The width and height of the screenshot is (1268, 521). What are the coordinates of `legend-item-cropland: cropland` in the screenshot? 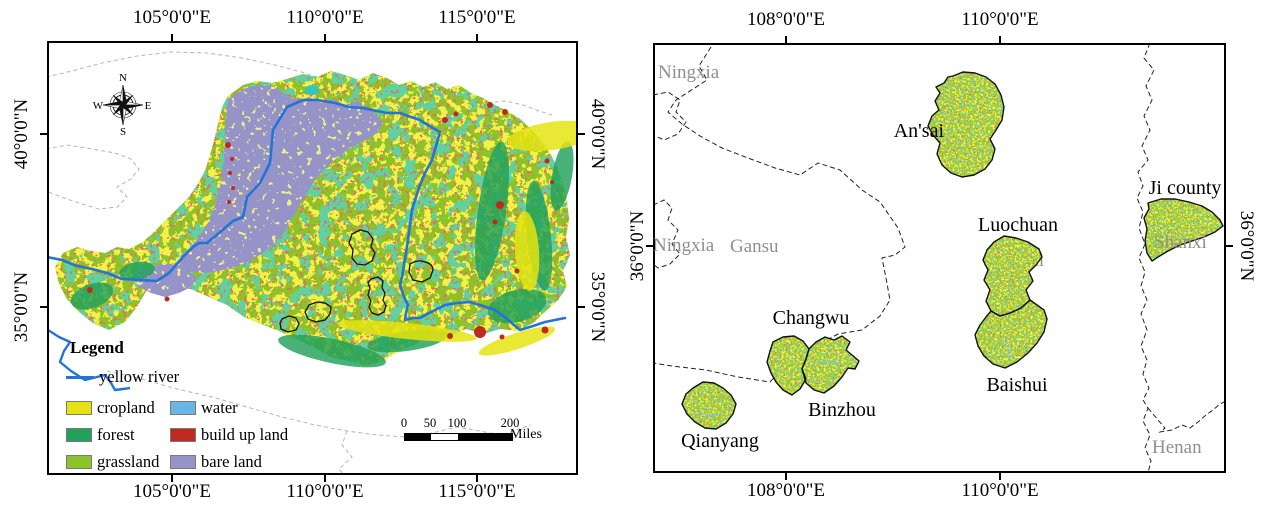 It's located at (118, 407).